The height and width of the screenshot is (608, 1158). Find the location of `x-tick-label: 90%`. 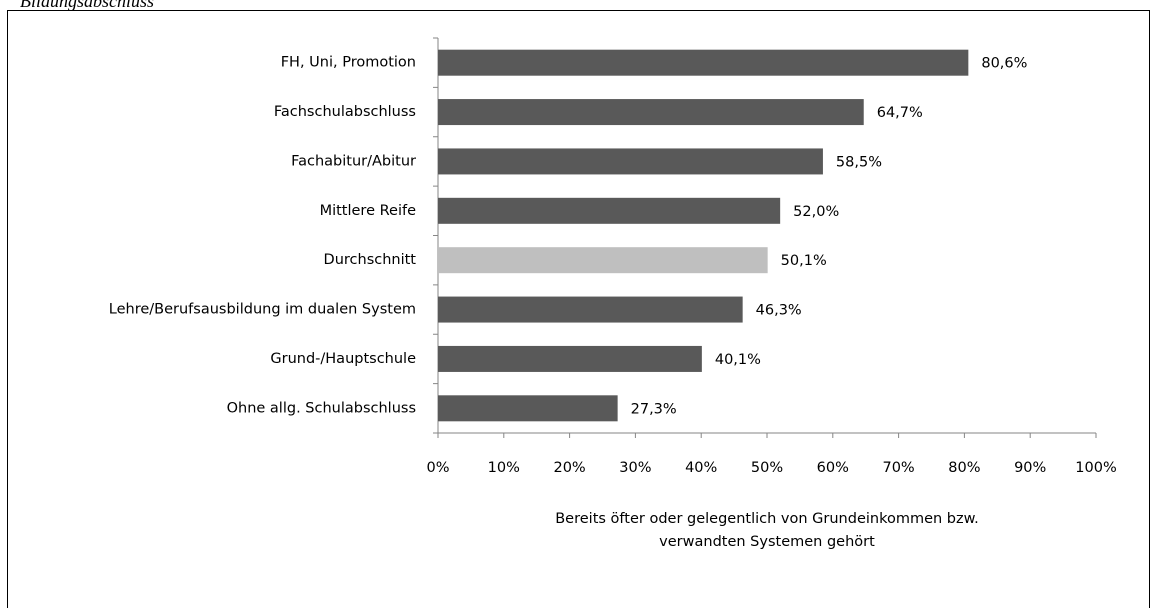

x-tick-label: 90% is located at coordinates (1030, 468).